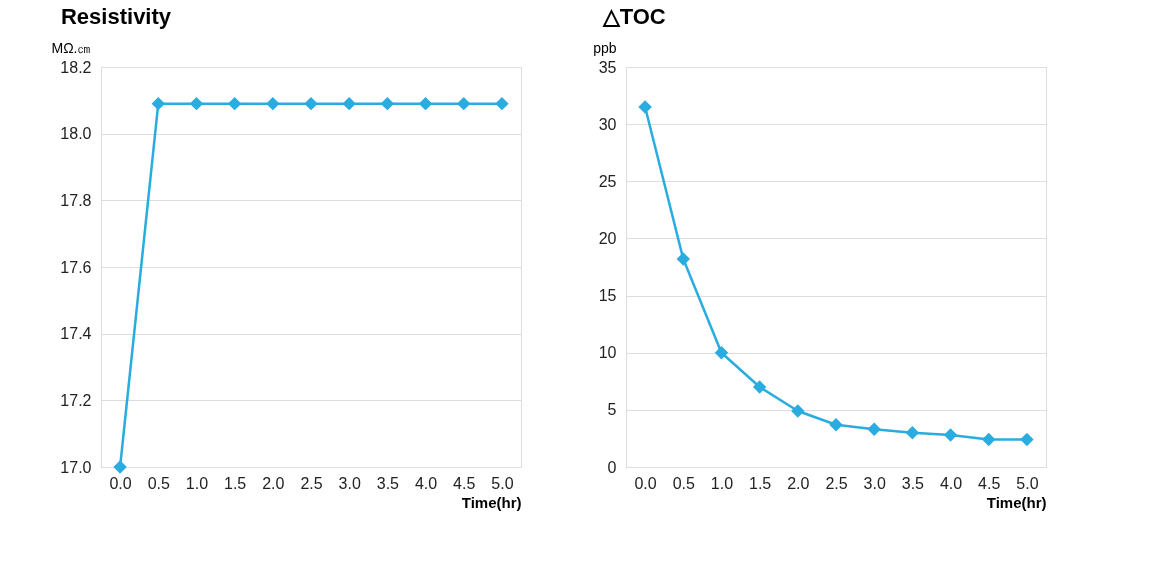 The height and width of the screenshot is (561, 1151). What do you see at coordinates (633, 16) in the screenshot?
I see `chart-title: △TOC` at bounding box center [633, 16].